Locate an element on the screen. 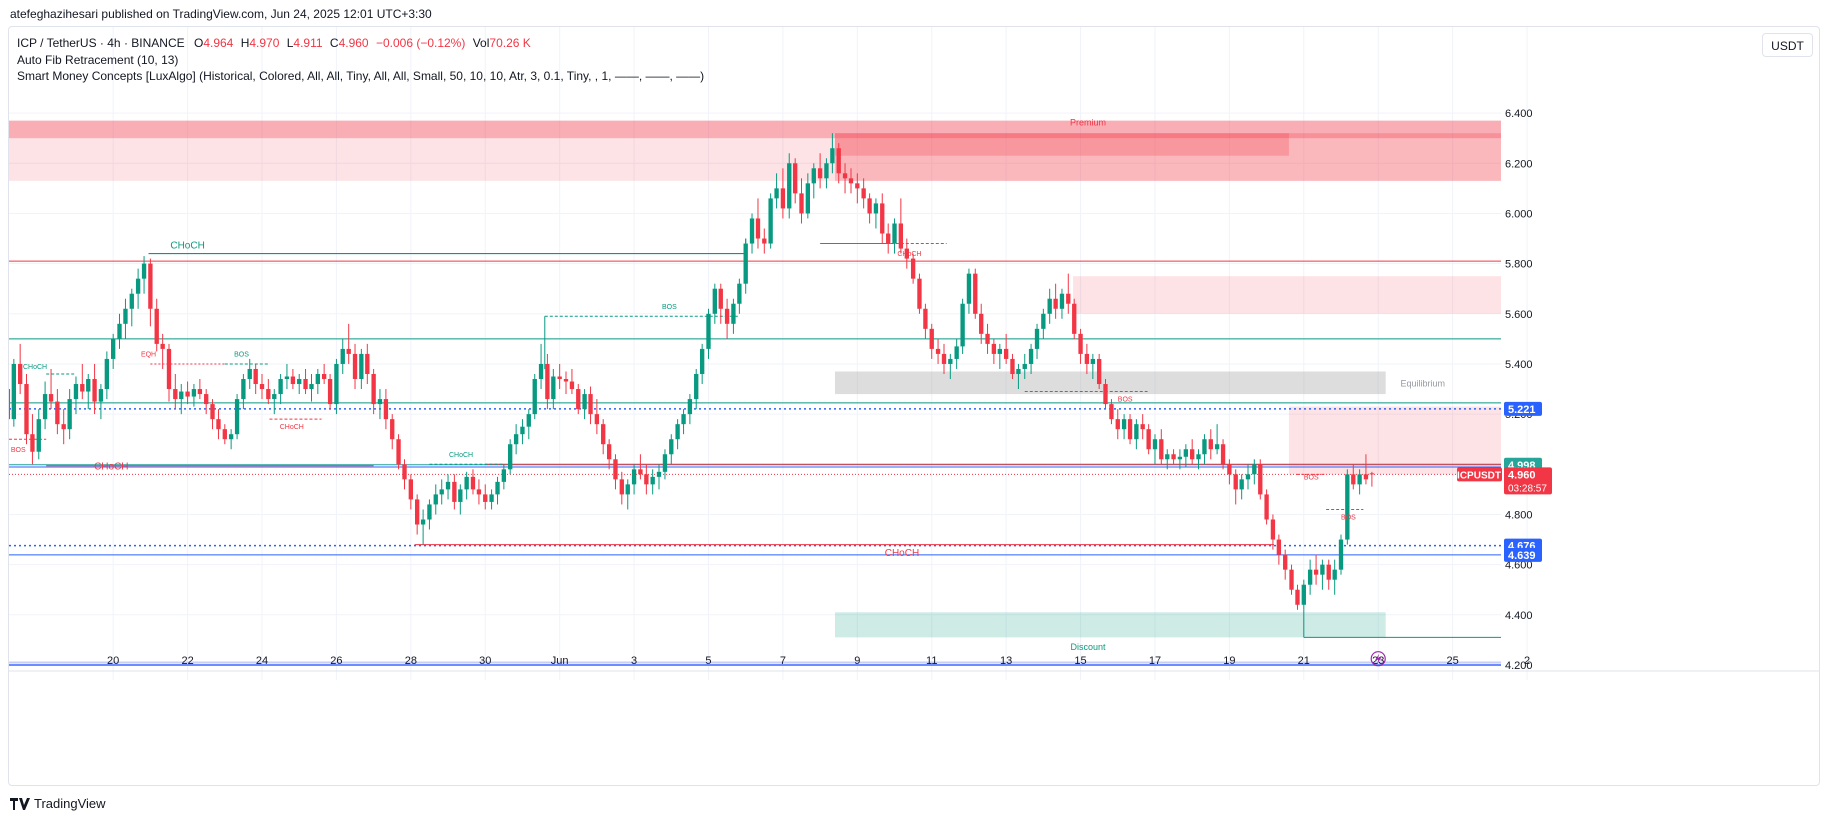 This screenshot has height=822, width=1835. tradingview-logo: TradingView is located at coordinates (58, 803).